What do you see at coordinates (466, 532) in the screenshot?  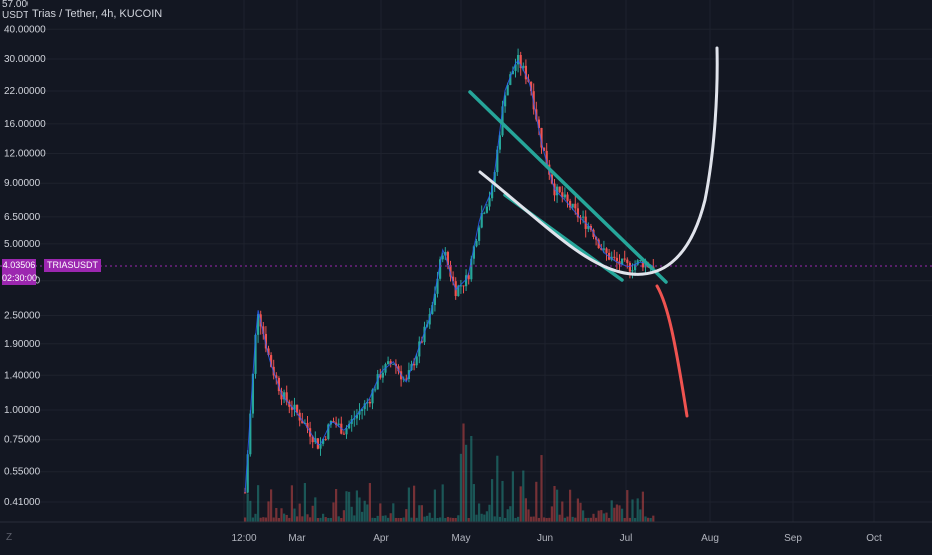 I see `time-axis: 12:00 Mar Apr May Jun Jul Aug Sep Oct` at bounding box center [466, 532].